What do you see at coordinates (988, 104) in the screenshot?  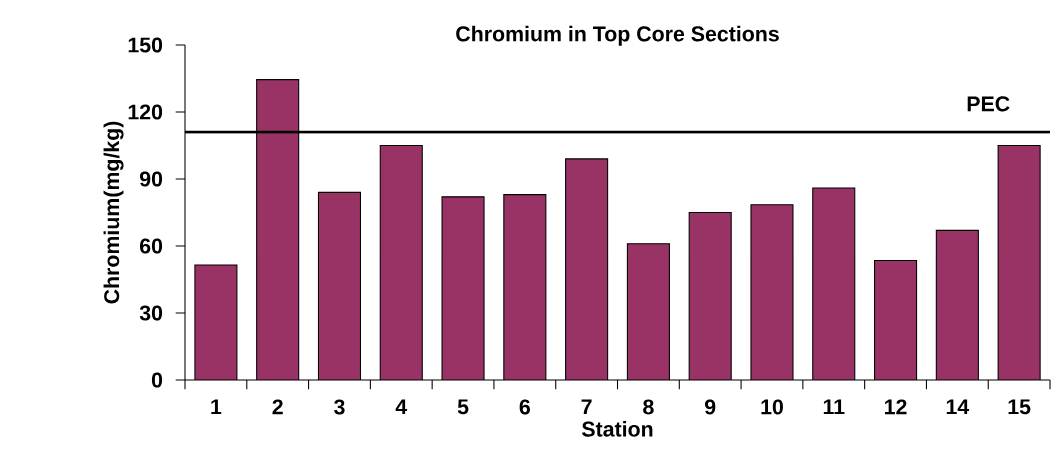 I see `ref-line-label: PEC` at bounding box center [988, 104].